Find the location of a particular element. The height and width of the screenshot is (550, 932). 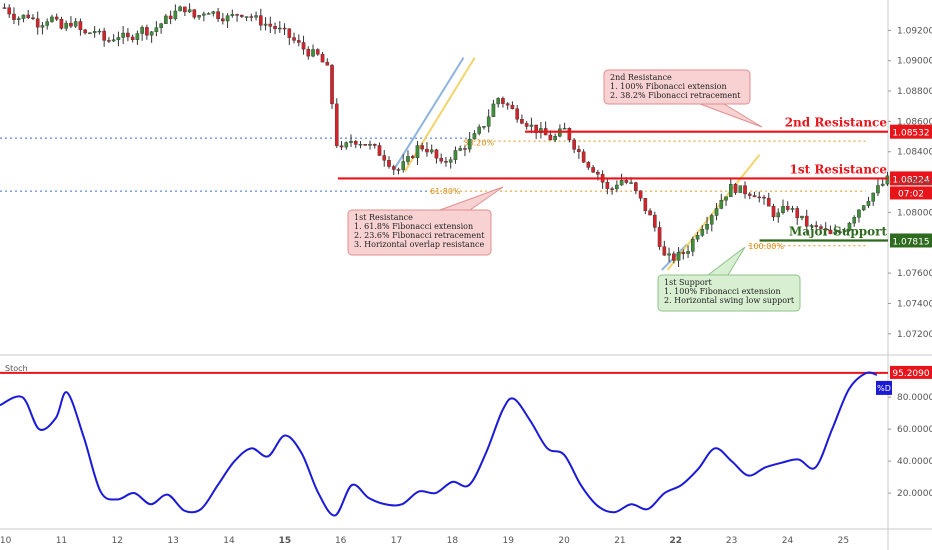

major-support-tag is located at coordinates (911, 240).